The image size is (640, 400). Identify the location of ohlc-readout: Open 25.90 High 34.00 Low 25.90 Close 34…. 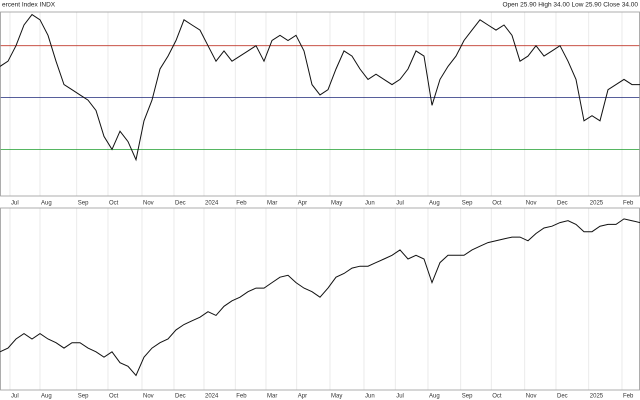
(570, 5).